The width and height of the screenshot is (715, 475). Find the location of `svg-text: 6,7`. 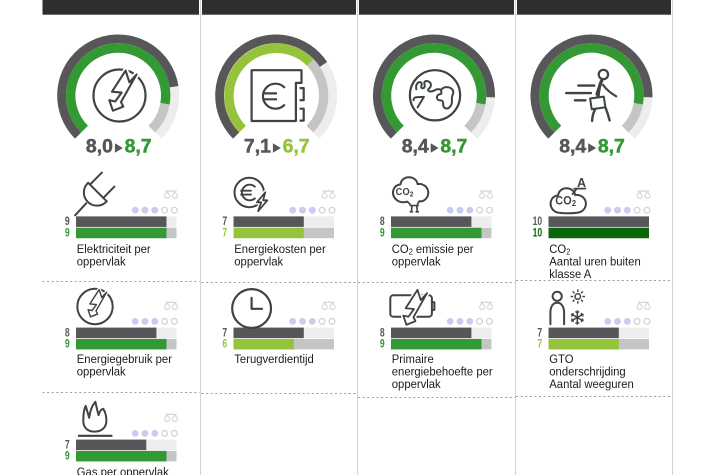

svg-text: 6,7 is located at coordinates (296, 146).